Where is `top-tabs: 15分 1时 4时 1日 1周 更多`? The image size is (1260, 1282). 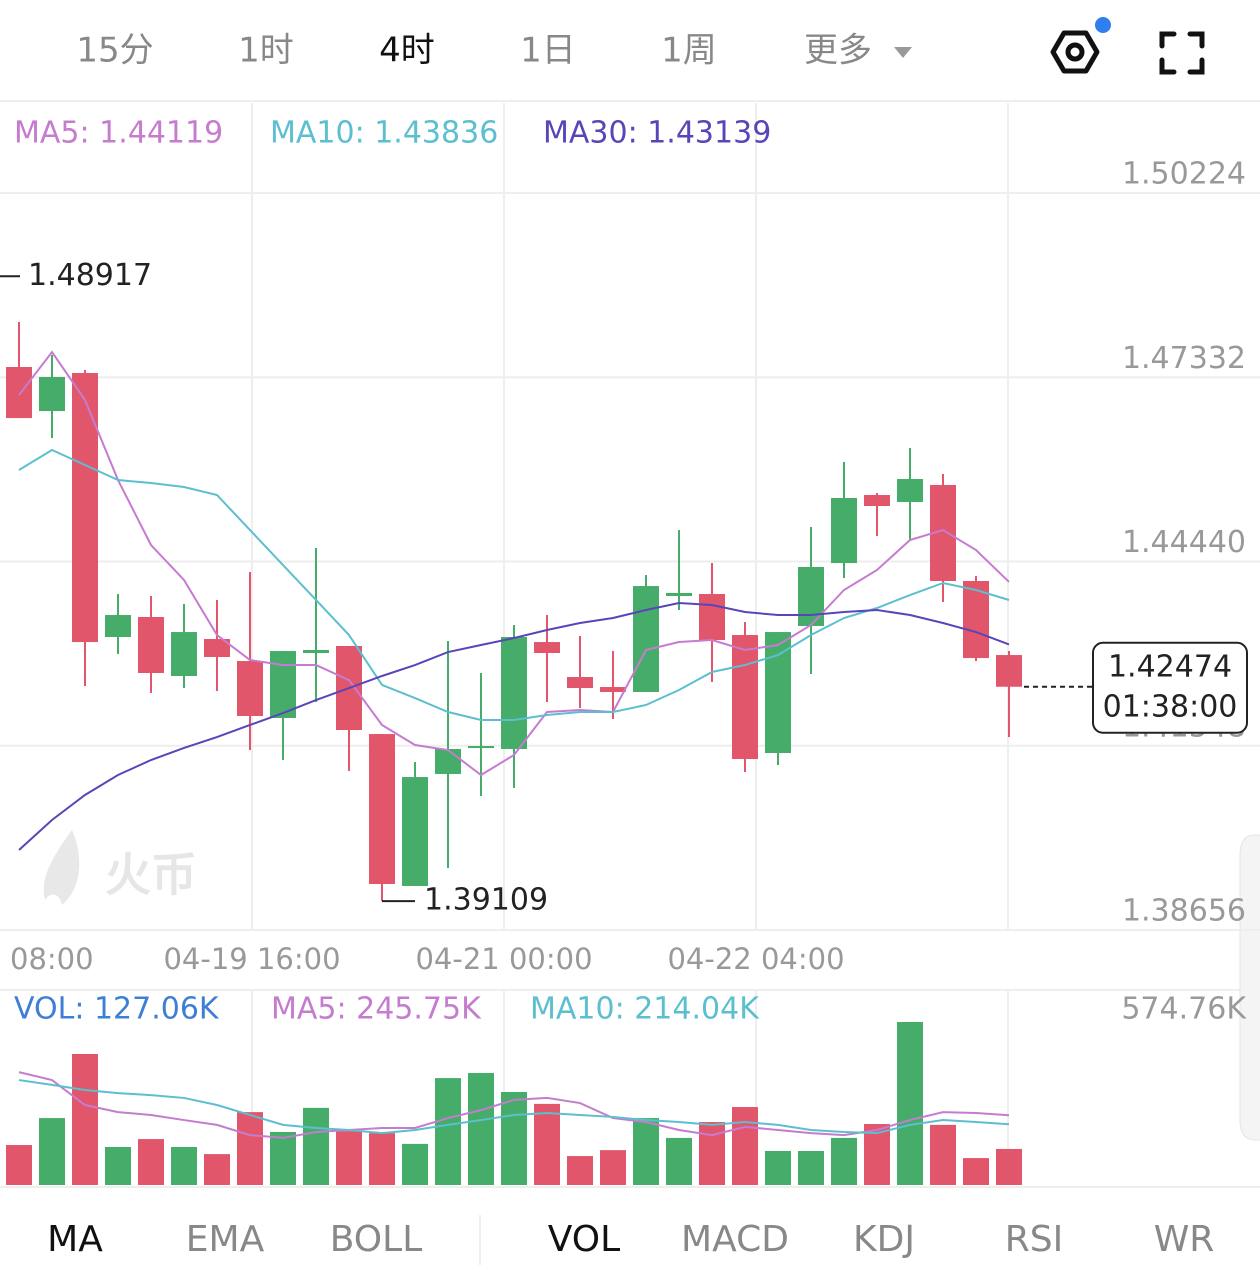
top-tabs: 15分 1时 4时 1日 1周 更多 is located at coordinates (630, 59).